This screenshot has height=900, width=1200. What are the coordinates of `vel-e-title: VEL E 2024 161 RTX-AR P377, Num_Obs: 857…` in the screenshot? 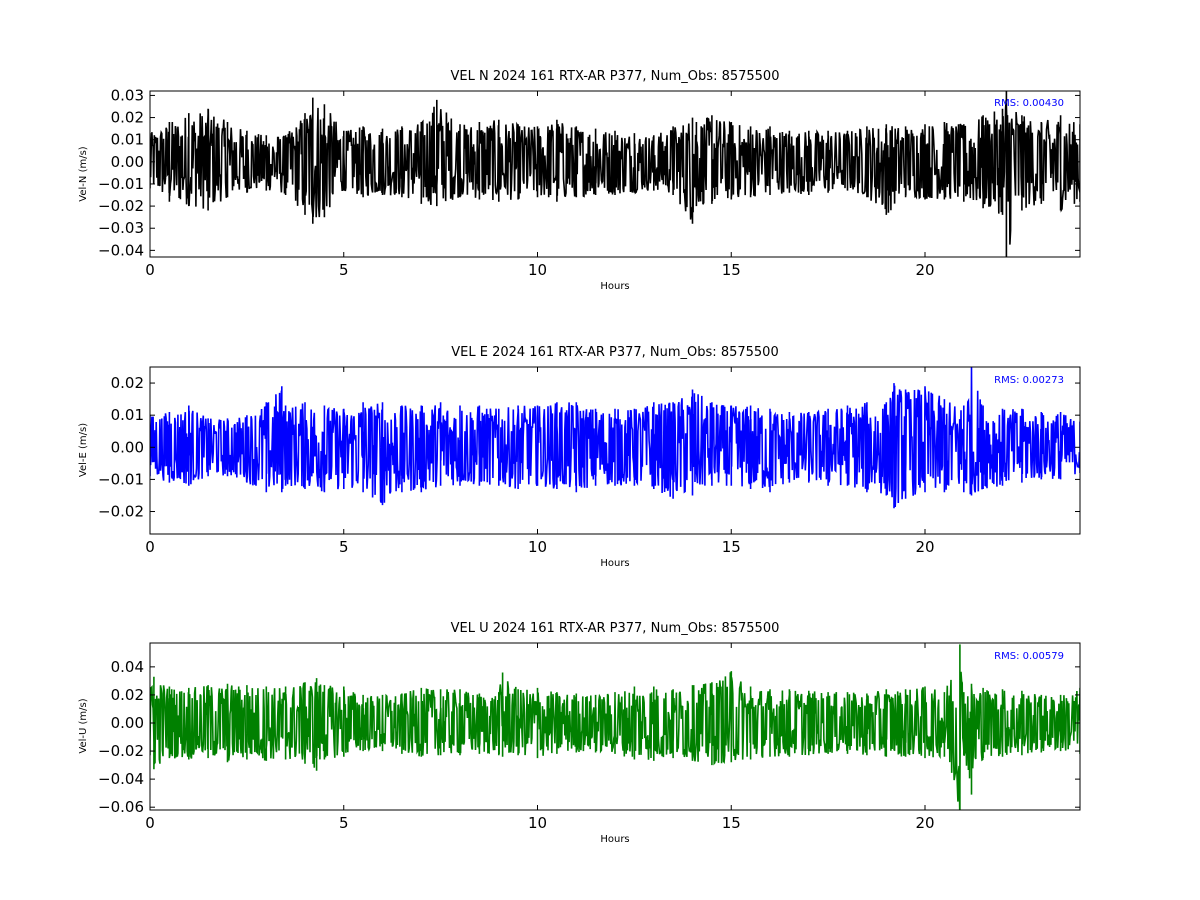 It's located at (614, 352).